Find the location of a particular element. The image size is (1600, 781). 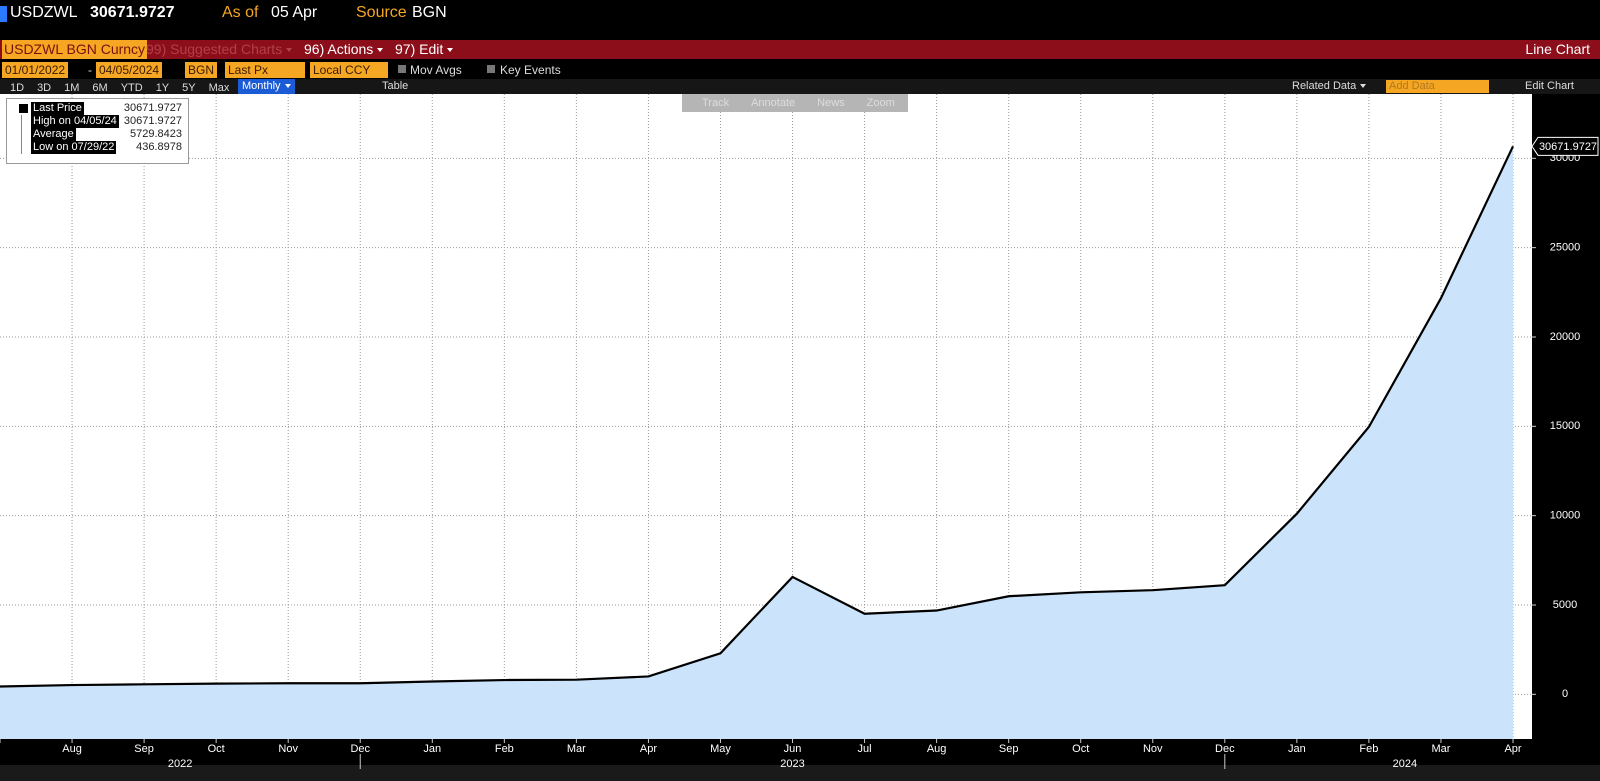

actions-text: 96) Actions is located at coordinates (339, 49).